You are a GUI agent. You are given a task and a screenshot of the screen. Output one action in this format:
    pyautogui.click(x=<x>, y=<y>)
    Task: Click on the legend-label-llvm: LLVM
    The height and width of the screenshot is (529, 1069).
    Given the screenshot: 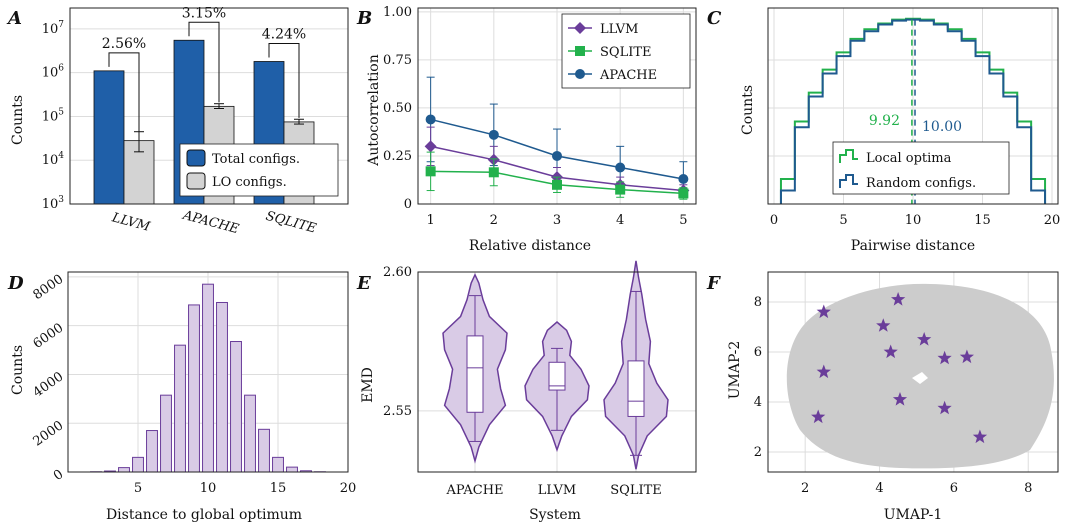 What is the action you would take?
    pyautogui.click(x=619, y=29)
    